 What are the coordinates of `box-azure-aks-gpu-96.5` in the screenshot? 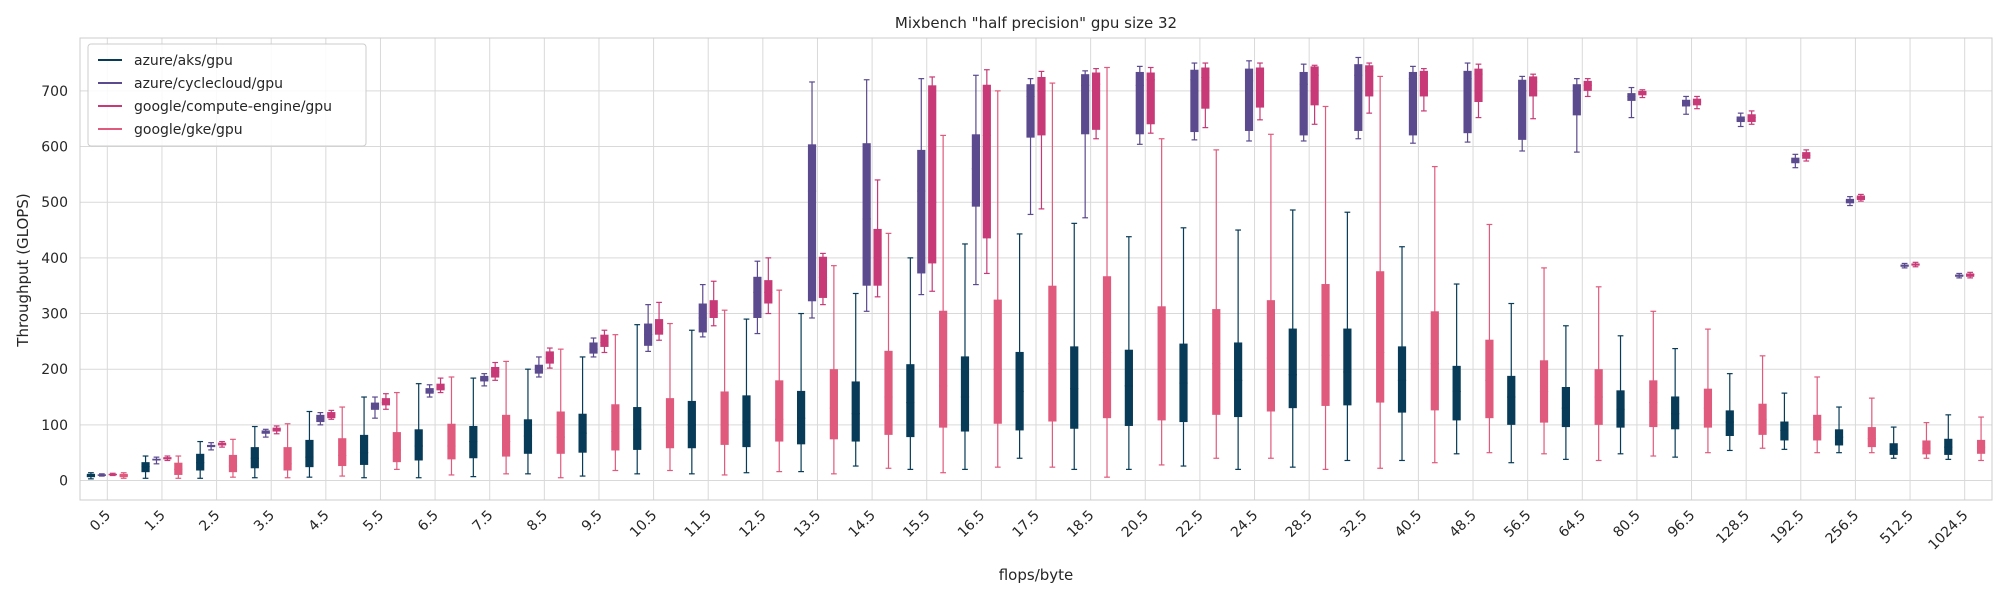 It's located at (1675, 402).